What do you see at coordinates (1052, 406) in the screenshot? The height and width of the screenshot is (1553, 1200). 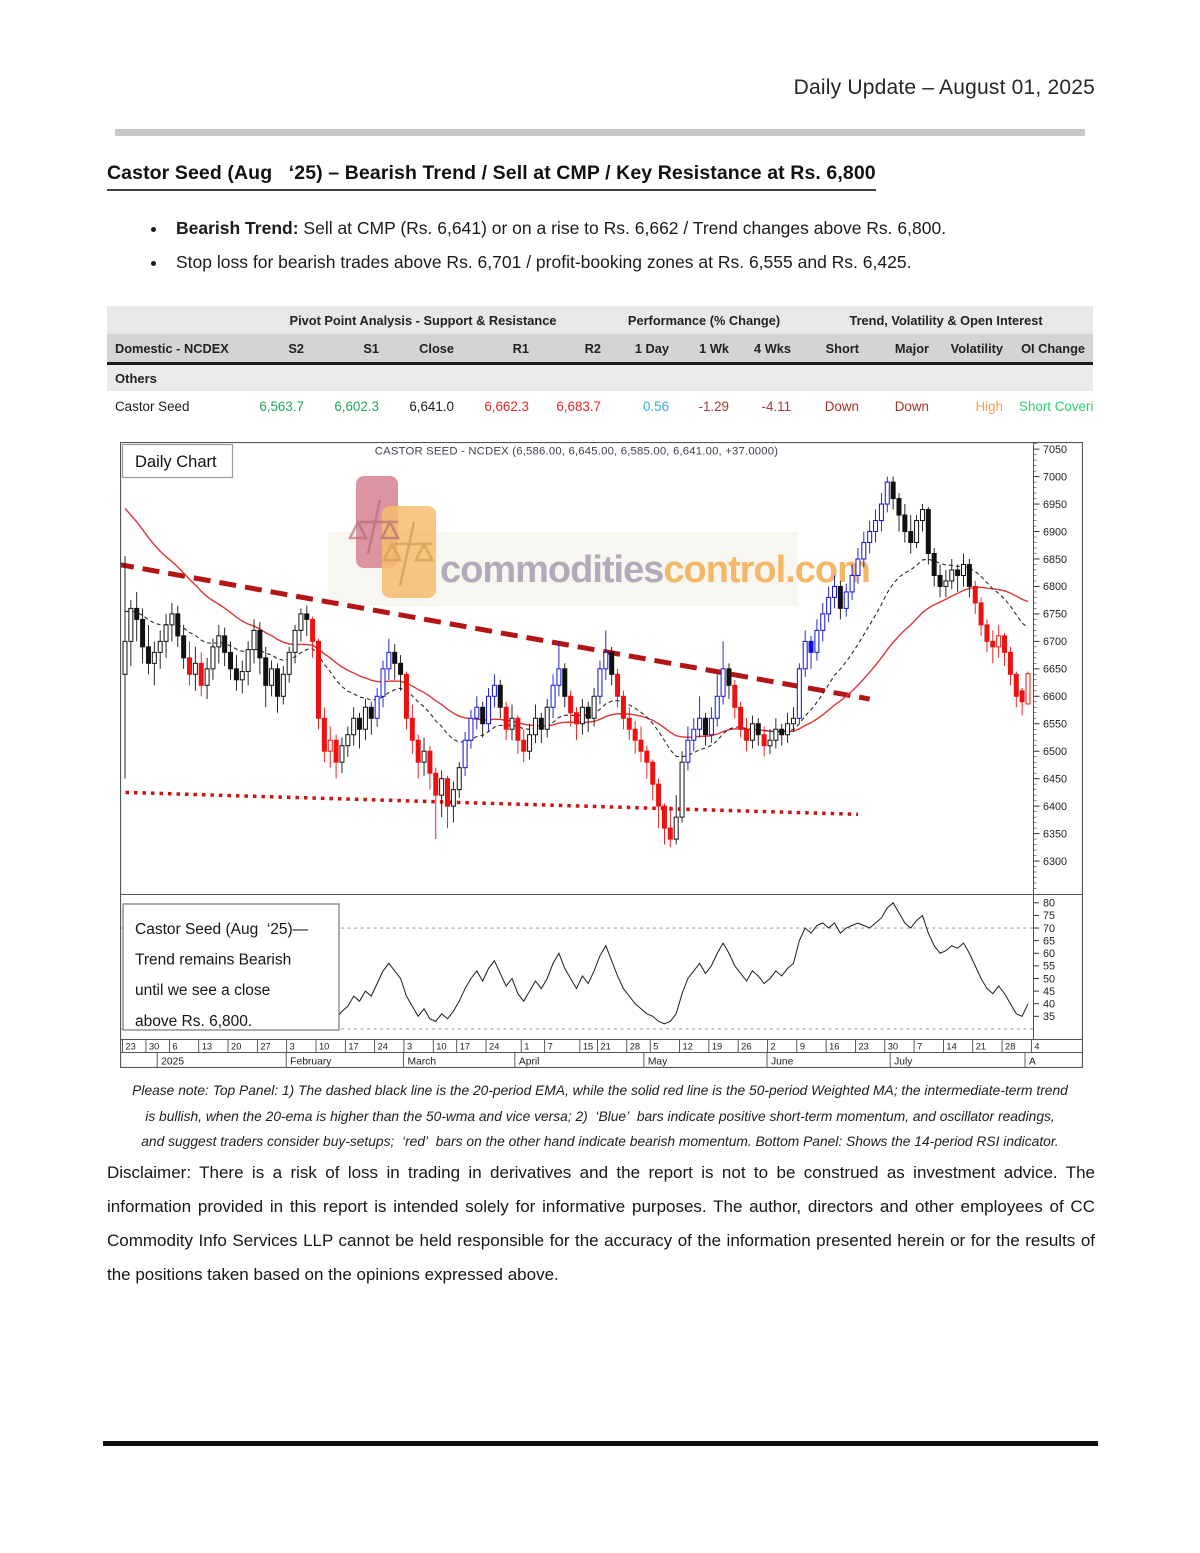 I see `cell-oi-change: Short Covering` at bounding box center [1052, 406].